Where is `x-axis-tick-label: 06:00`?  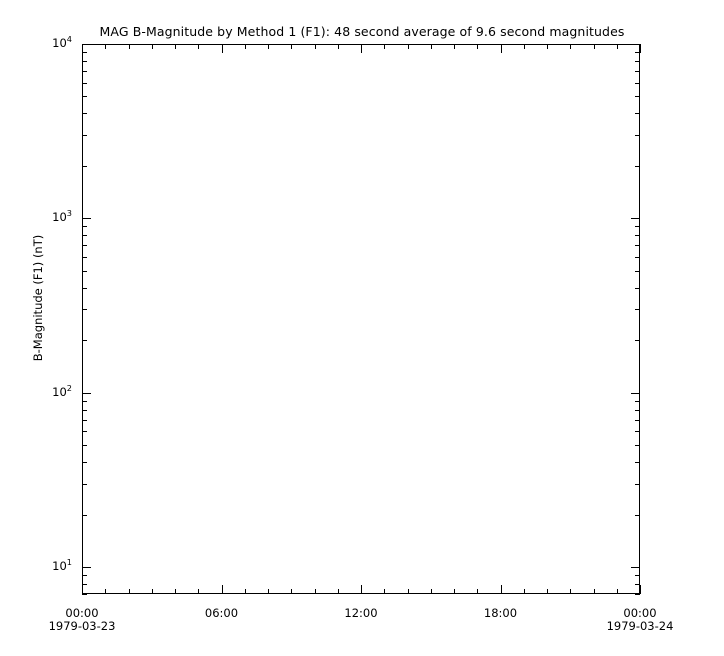 x-axis-tick-label: 06:00 is located at coordinates (222, 613).